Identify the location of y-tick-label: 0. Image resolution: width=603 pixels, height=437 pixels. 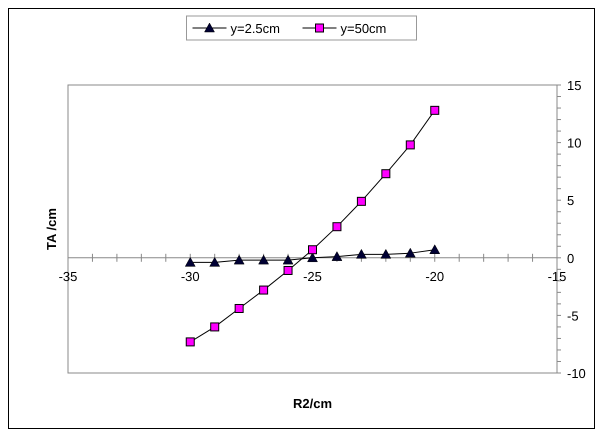
(570, 258).